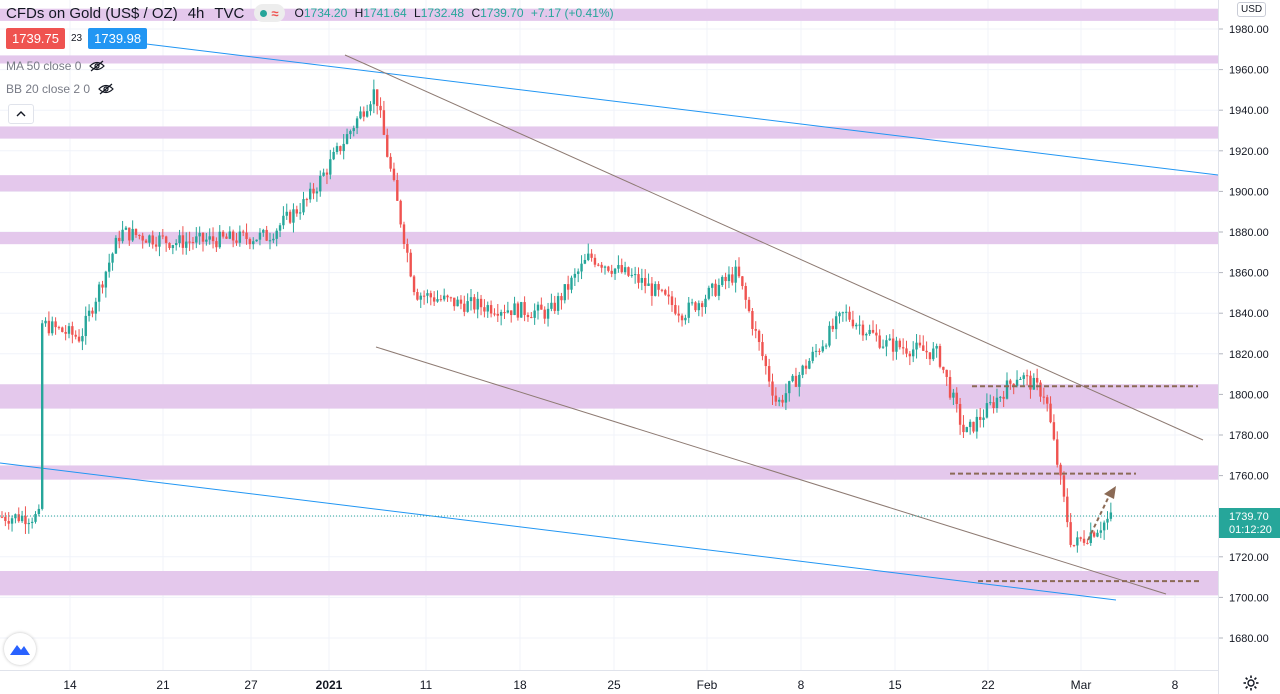 This screenshot has width=1280, height=694. Describe the element at coordinates (196, 13) in the screenshot. I see `interval-label: 4h` at that location.